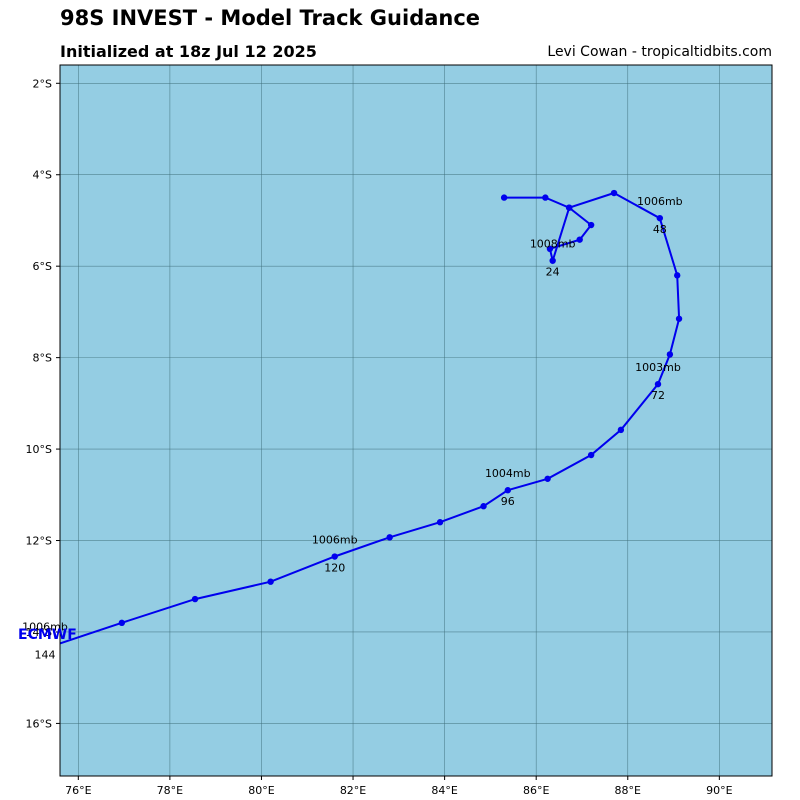  I want to click on forecast-hour-label: 24, so click(553, 272).